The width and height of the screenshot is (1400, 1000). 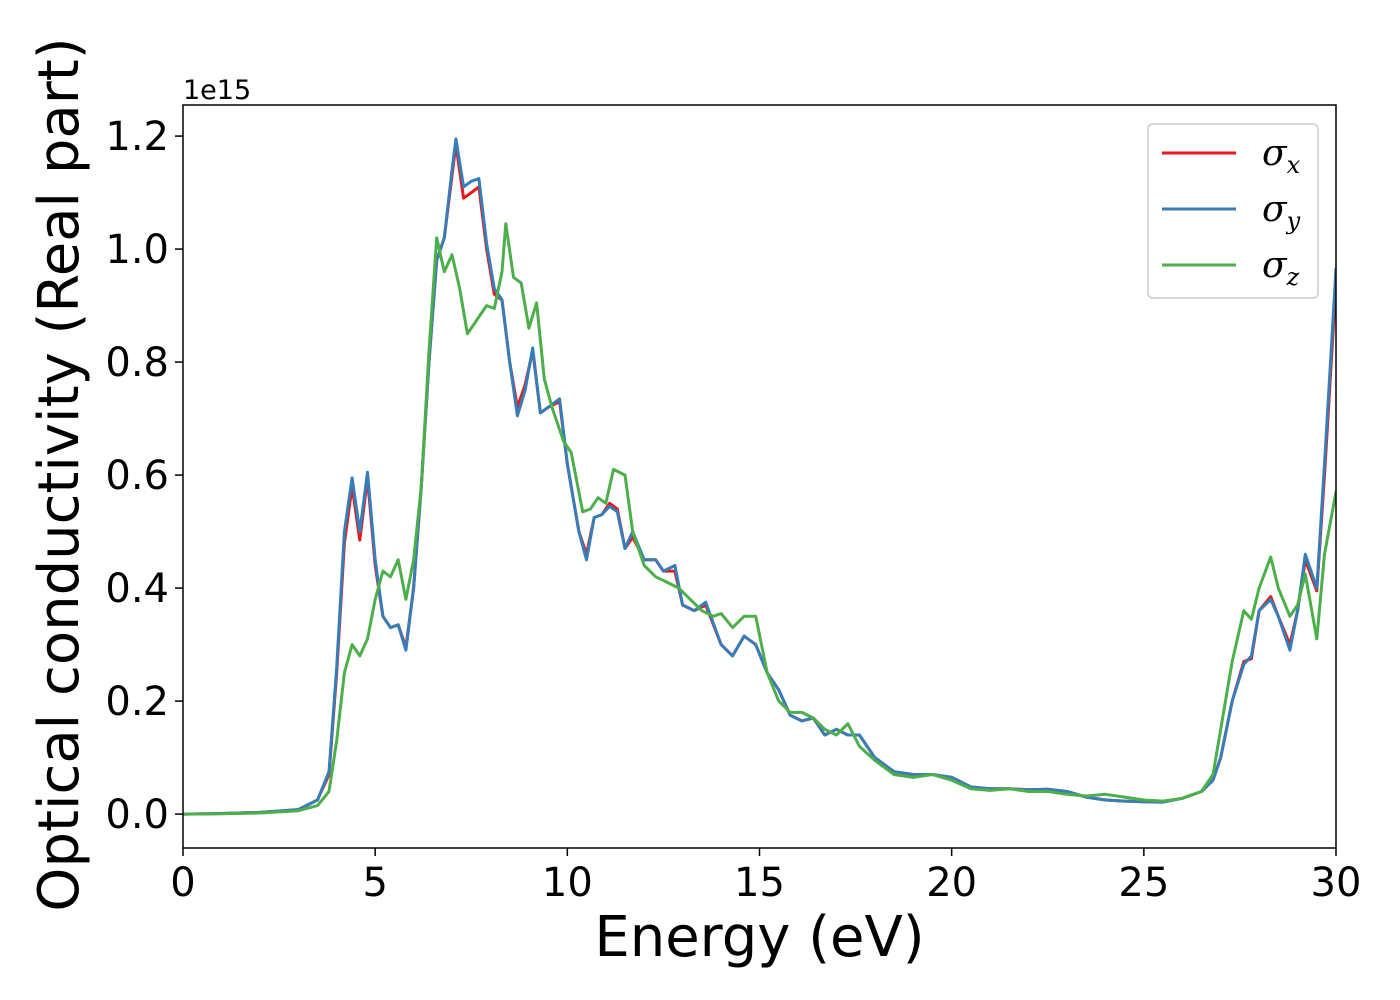 What do you see at coordinates (1336, 883) in the screenshot?
I see `x-tick-label: 30` at bounding box center [1336, 883].